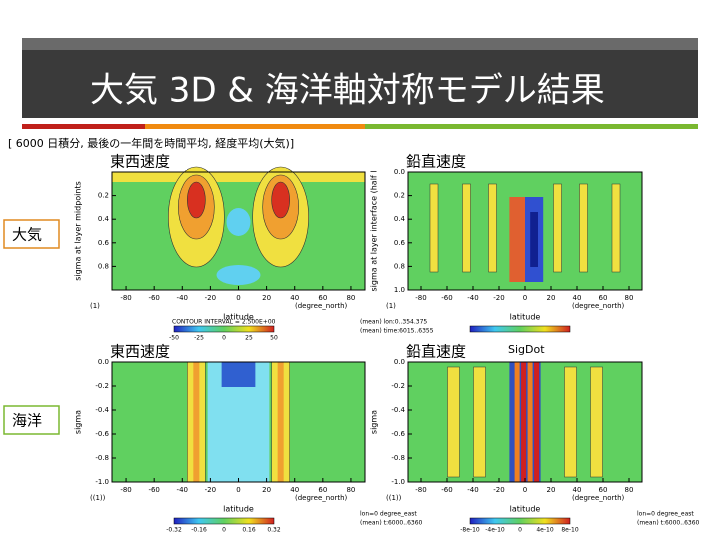  I want to click on y-axis-label: sigma at layer midpoints, so click(78, 231).